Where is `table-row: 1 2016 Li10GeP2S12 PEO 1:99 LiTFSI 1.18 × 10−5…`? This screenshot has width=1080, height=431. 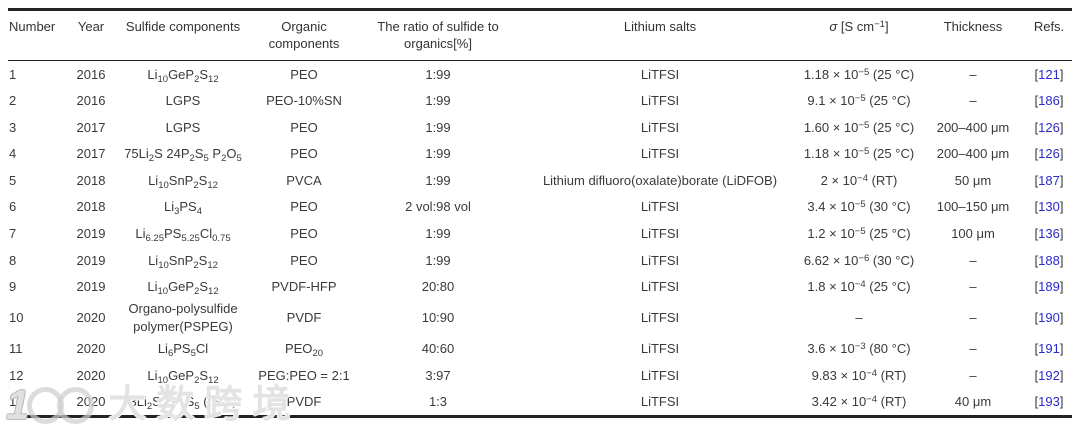
table-row: 1 2016 Li10GeP2S12 PEO 1:99 LiTFSI 1.18 × 10−5… is located at coordinates (540, 74).